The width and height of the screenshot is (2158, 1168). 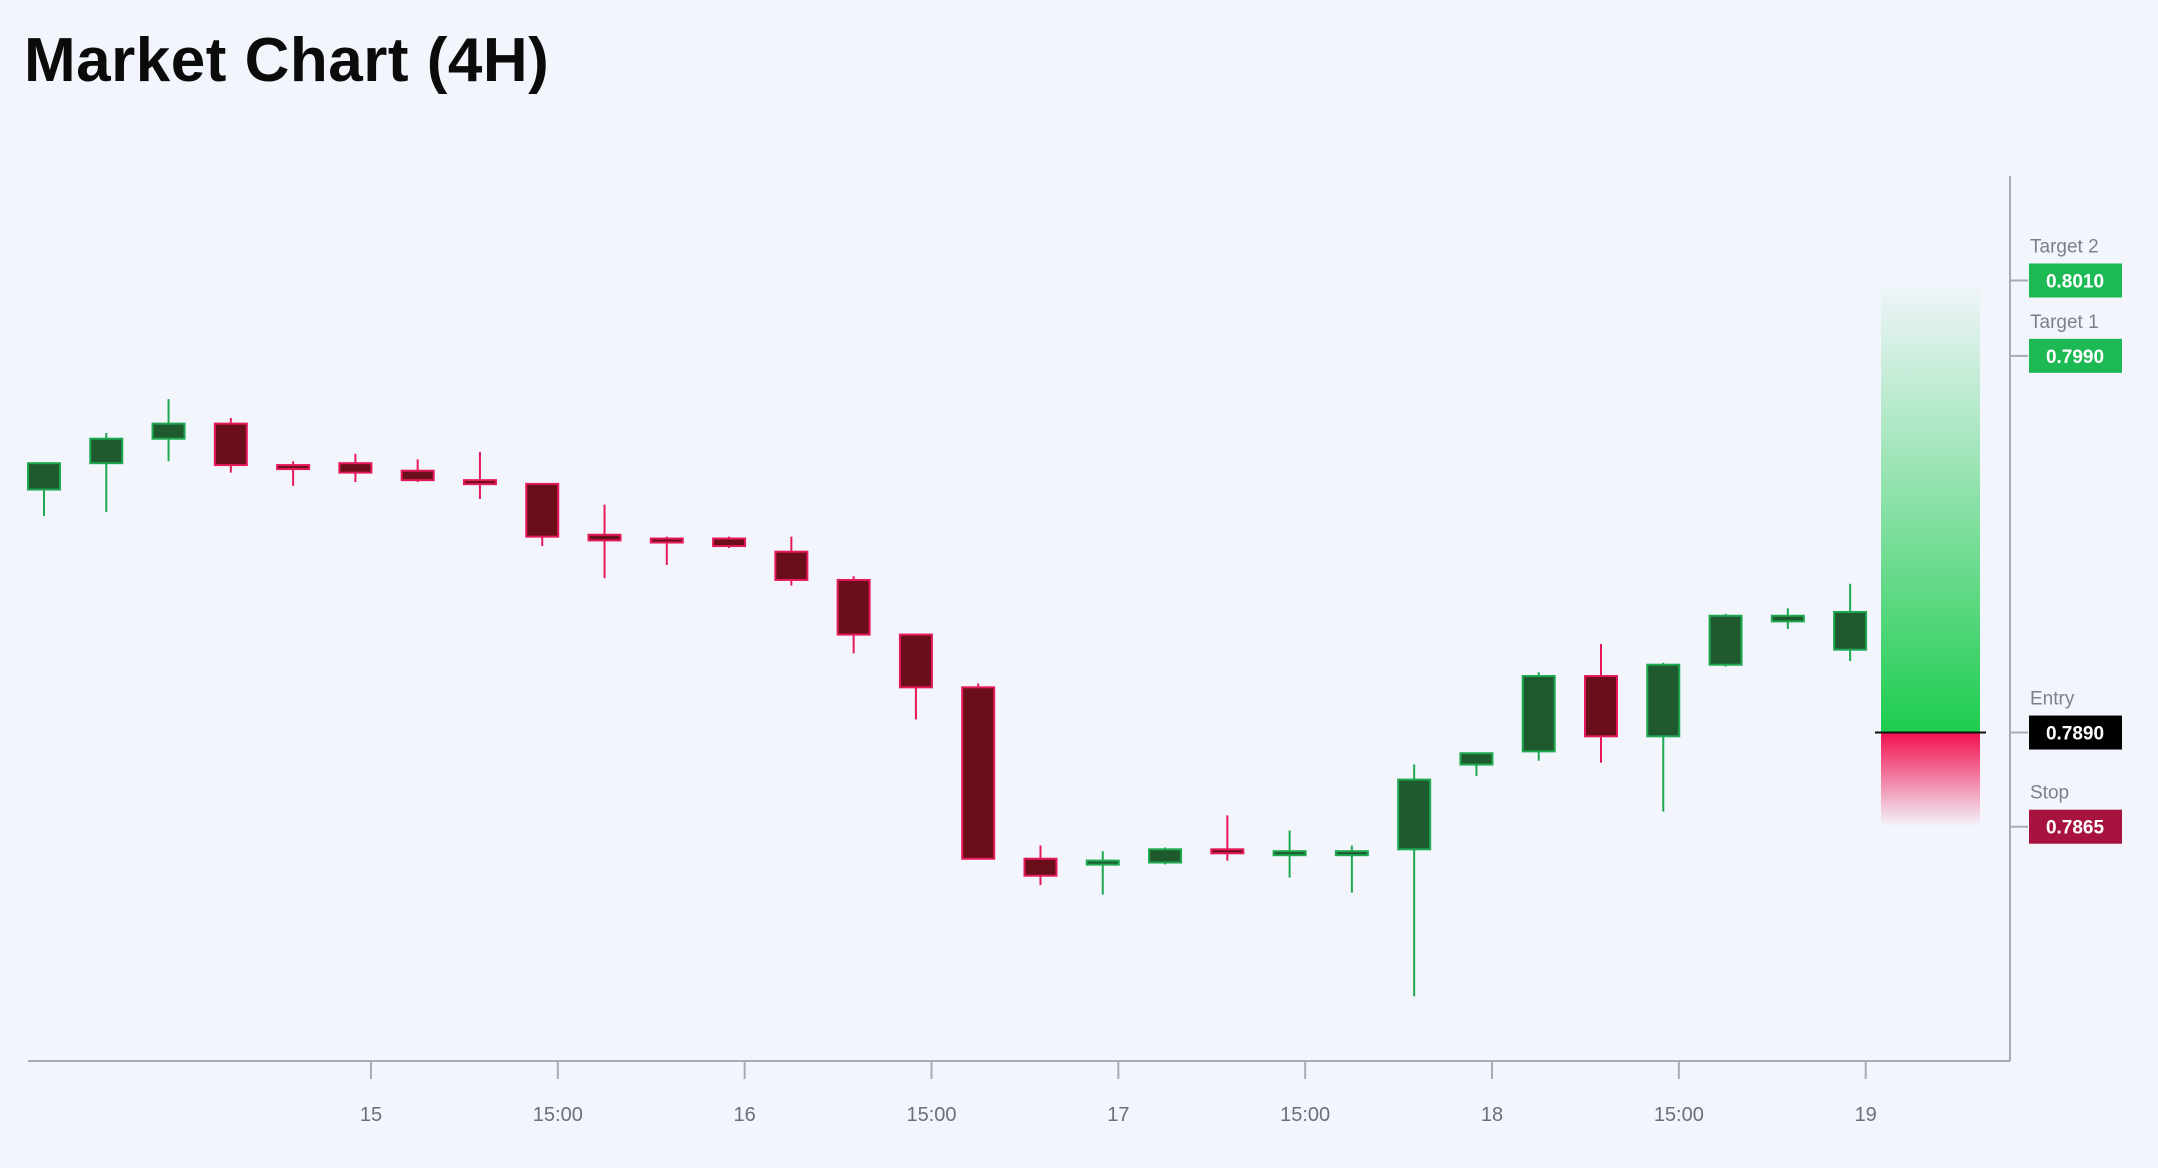 What do you see at coordinates (2049, 793) in the screenshot?
I see `level-name-label: Stop` at bounding box center [2049, 793].